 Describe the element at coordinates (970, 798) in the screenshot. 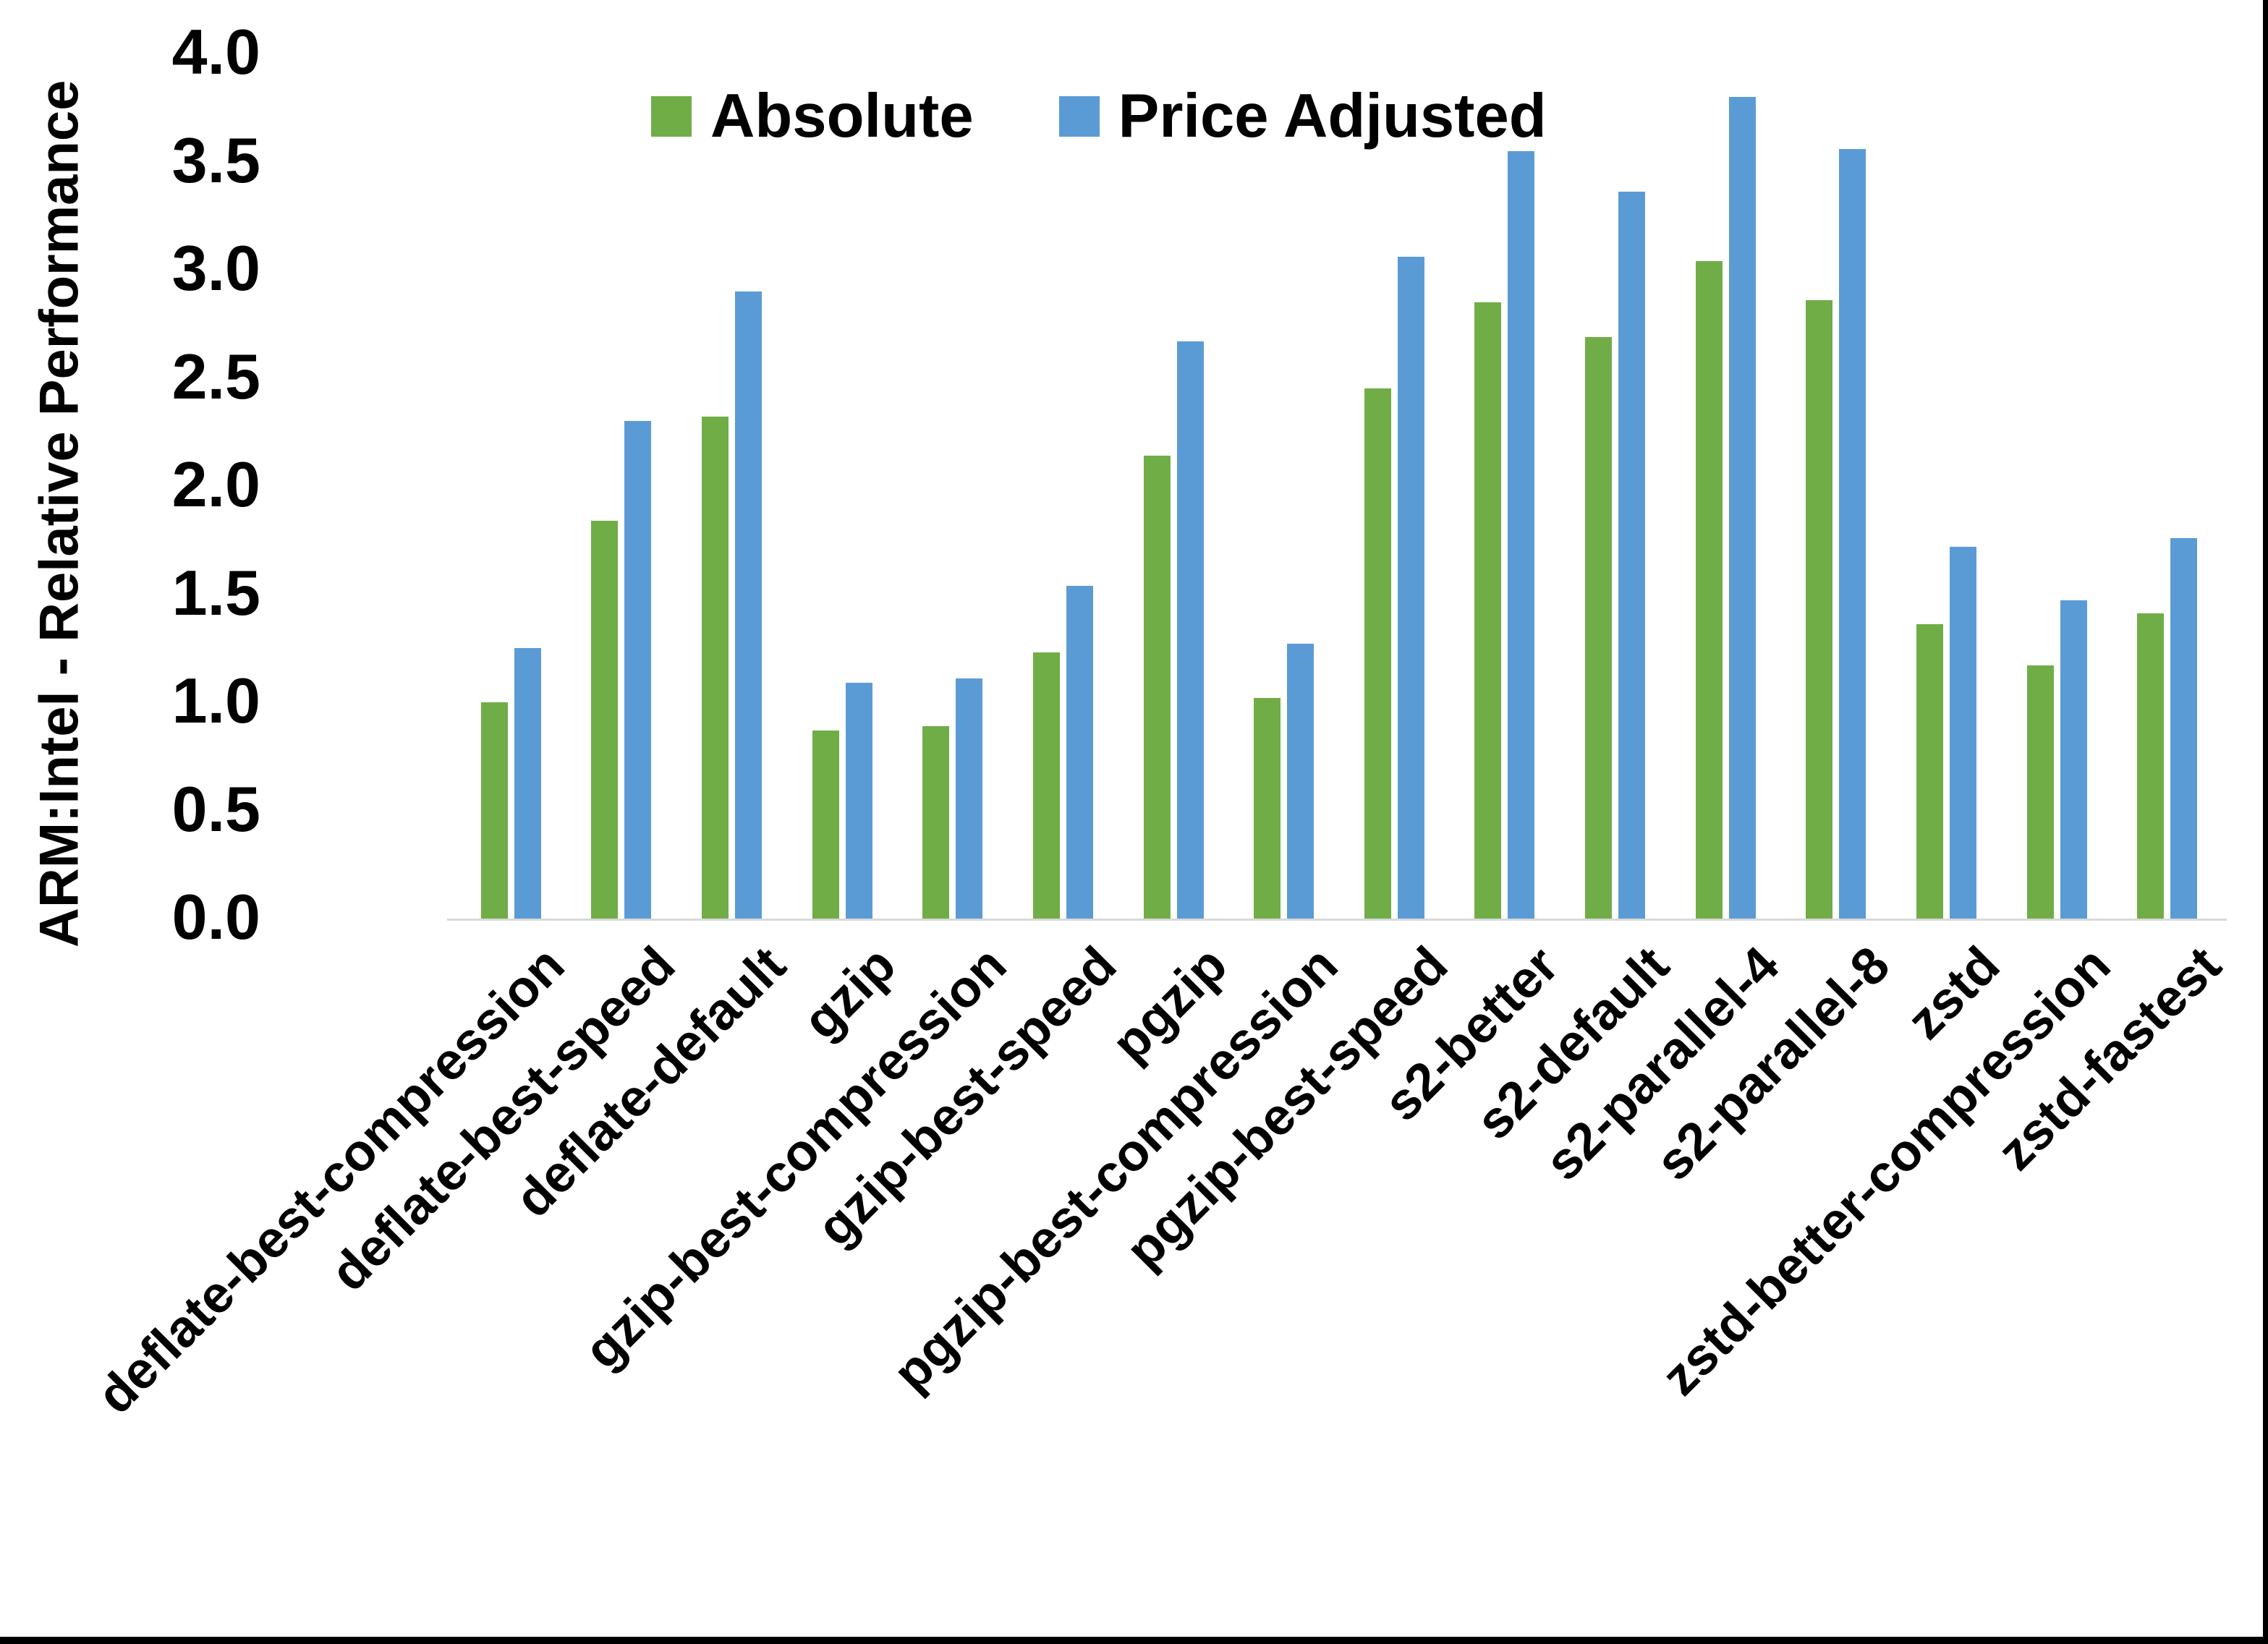

I see `bar-price-adjusted-gzip-best-compression` at that location.